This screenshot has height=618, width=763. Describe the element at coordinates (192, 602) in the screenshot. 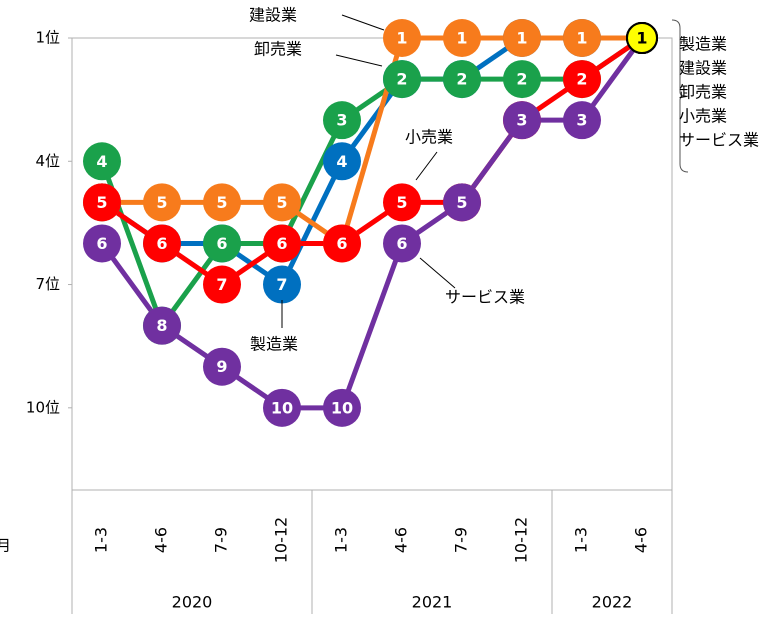

I see `group-label: 2020` at that location.